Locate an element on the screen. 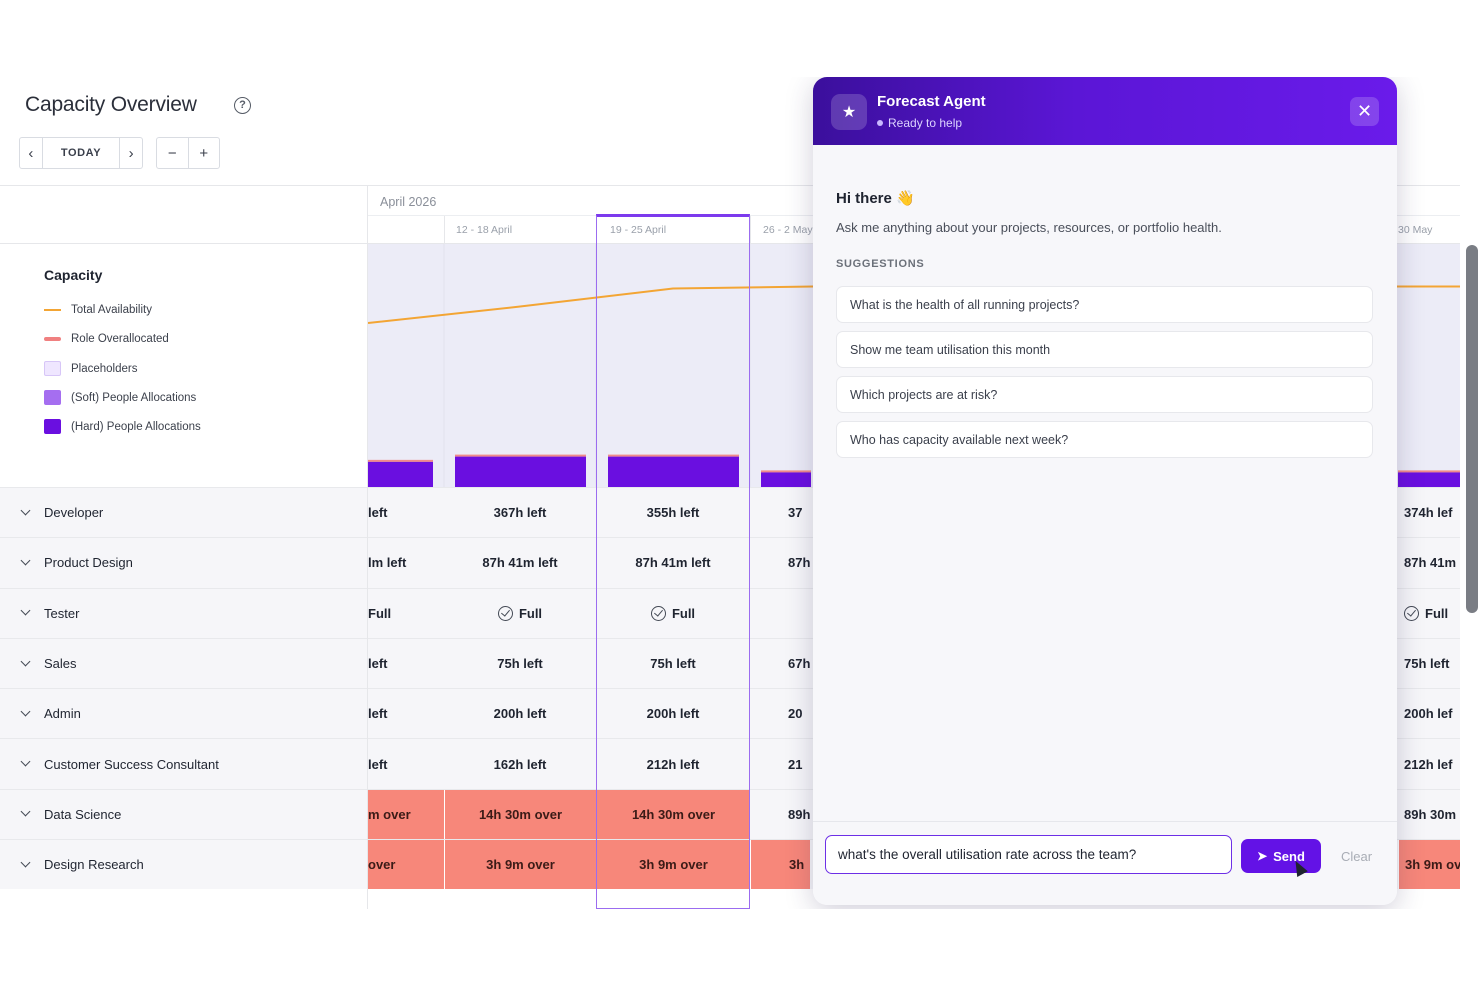  capacity-cell: 87h 41m l is located at coordinates (1429, 562).